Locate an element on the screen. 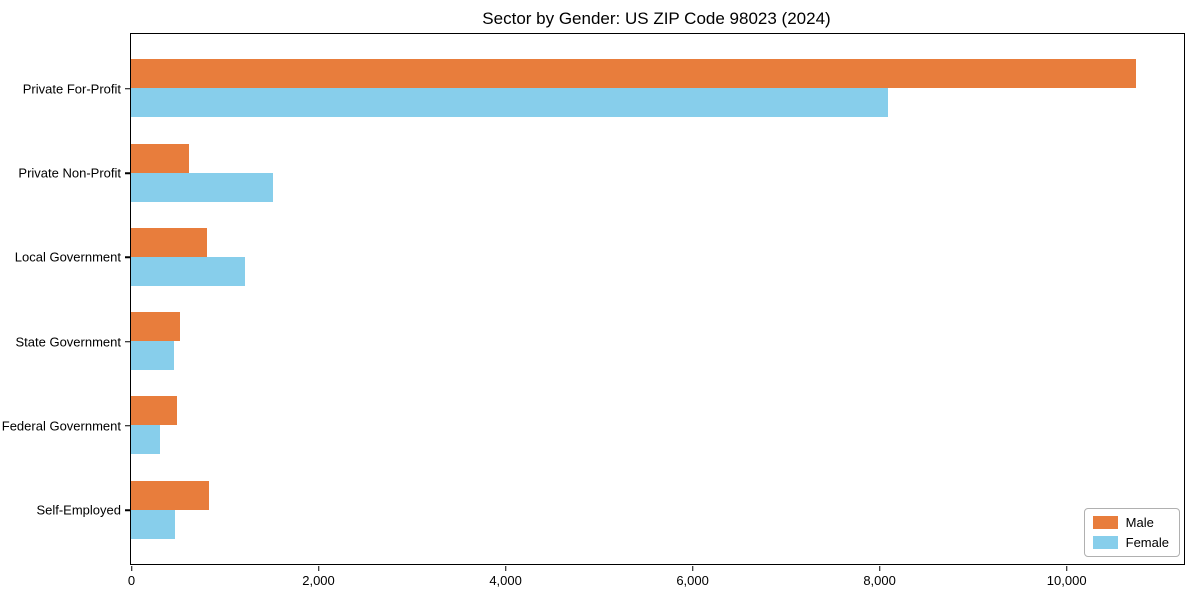  y-axis-label-local-government: Local Government is located at coordinates (67, 257).